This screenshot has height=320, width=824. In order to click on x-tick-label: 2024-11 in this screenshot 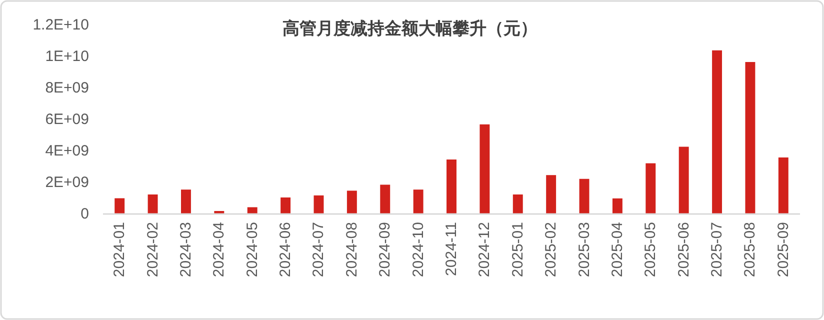, I will do `click(451, 249)`.